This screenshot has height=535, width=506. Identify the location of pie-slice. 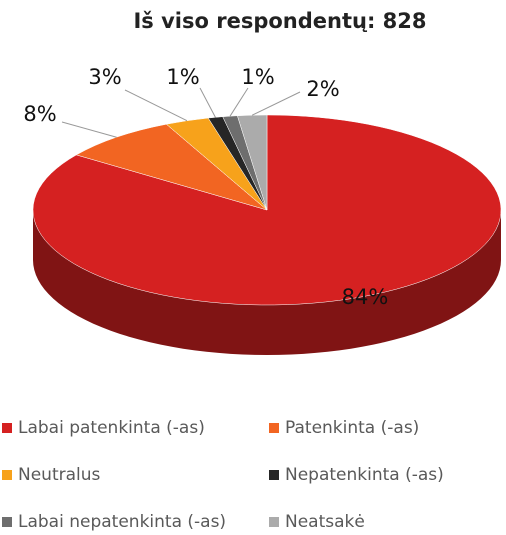
(252, 162).